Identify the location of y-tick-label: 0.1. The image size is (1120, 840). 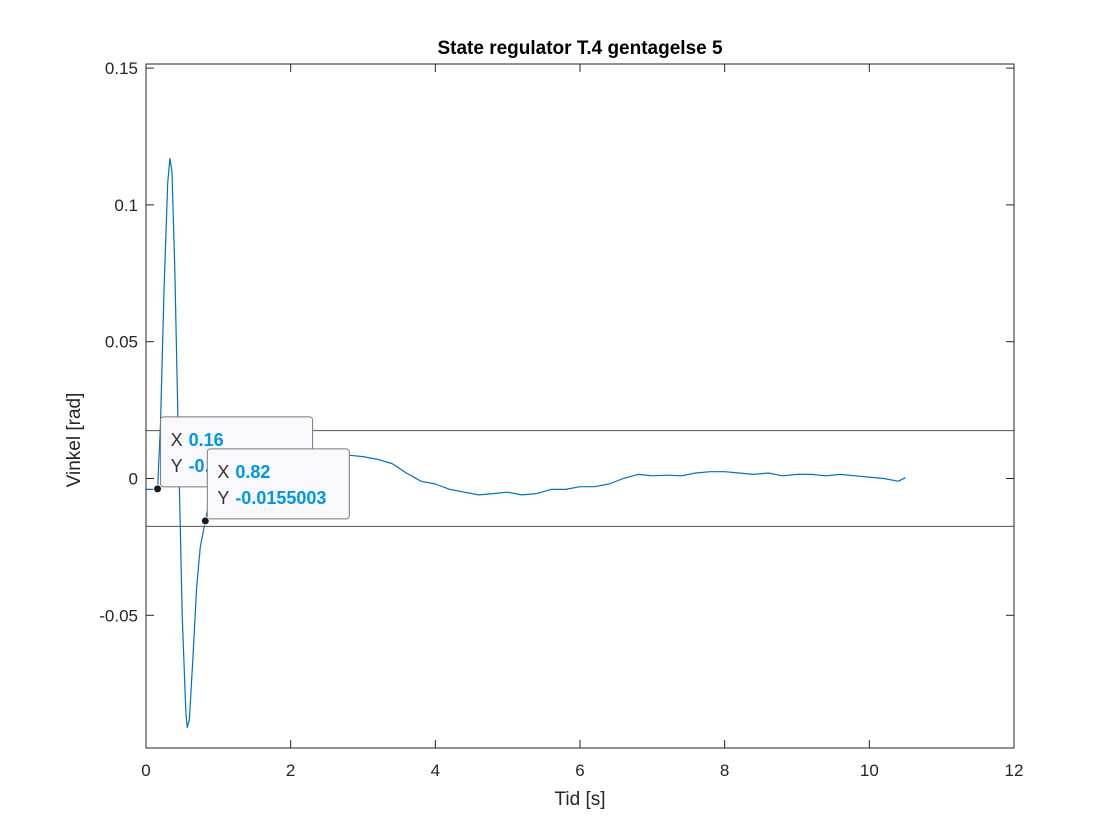
(126, 205).